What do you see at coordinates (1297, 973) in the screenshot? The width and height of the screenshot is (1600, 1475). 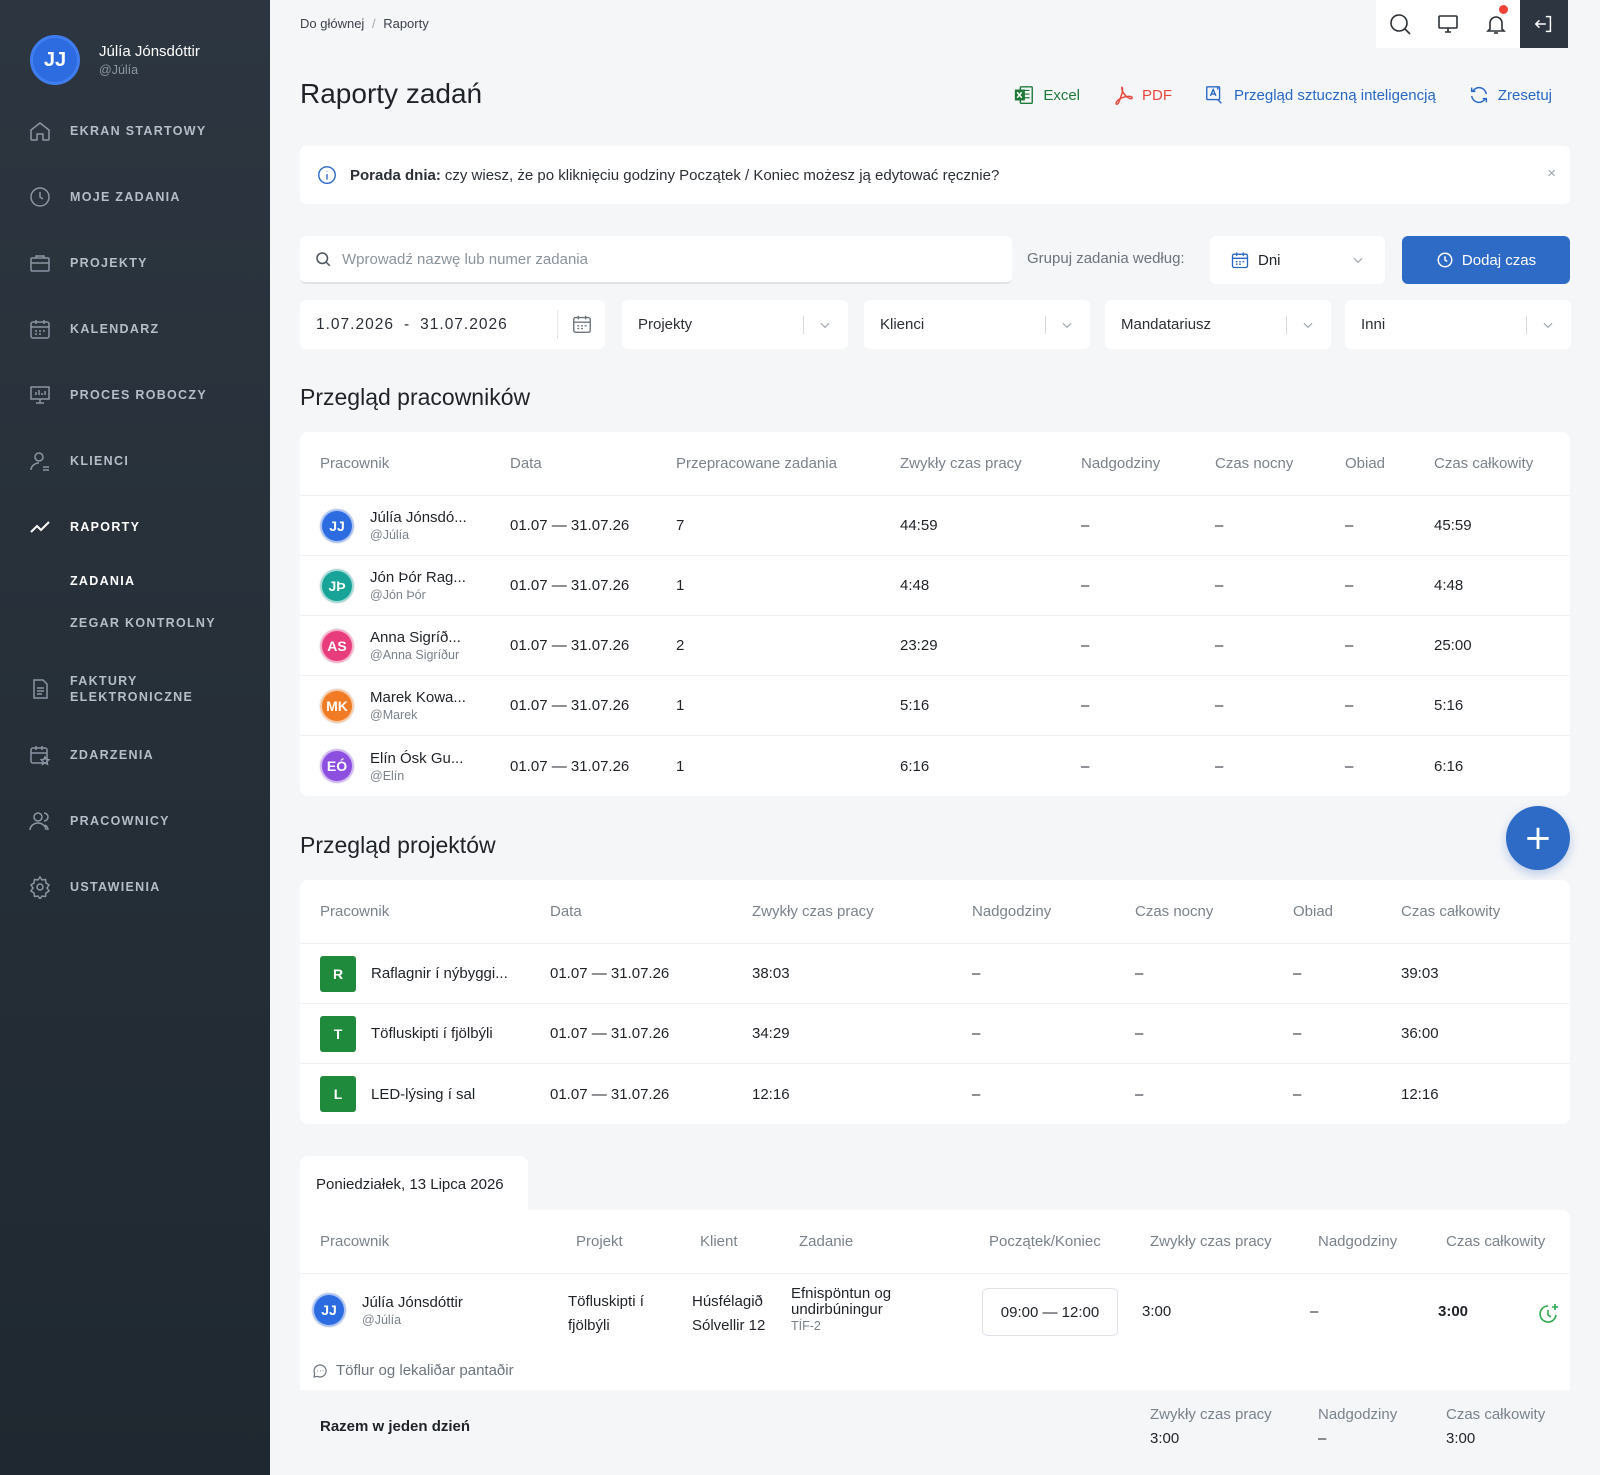 I see `lunch-cell: –` at bounding box center [1297, 973].